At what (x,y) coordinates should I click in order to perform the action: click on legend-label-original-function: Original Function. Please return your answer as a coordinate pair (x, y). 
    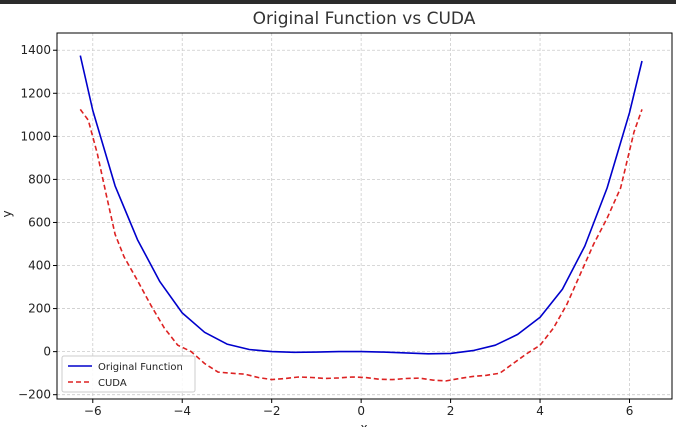
    Looking at the image, I should click on (140, 367).